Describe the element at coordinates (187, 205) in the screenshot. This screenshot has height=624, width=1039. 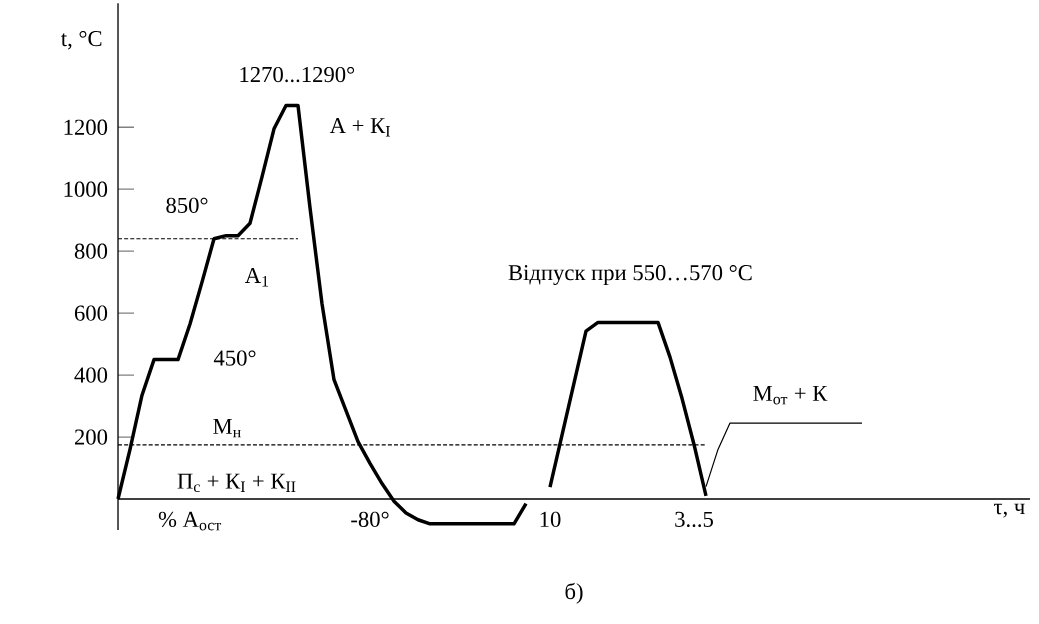
I see `annotation: 850°` at that location.